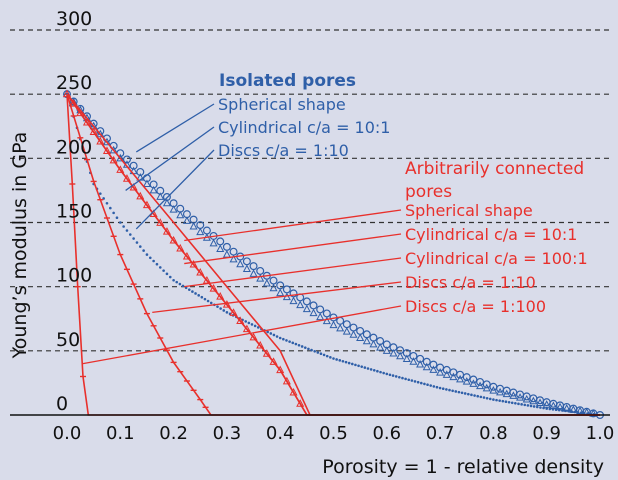 This screenshot has height=480, width=618. What do you see at coordinates (304, 127) in the screenshot?
I see `legend-item: Cylindrical c/a = 10:1` at bounding box center [304, 127].